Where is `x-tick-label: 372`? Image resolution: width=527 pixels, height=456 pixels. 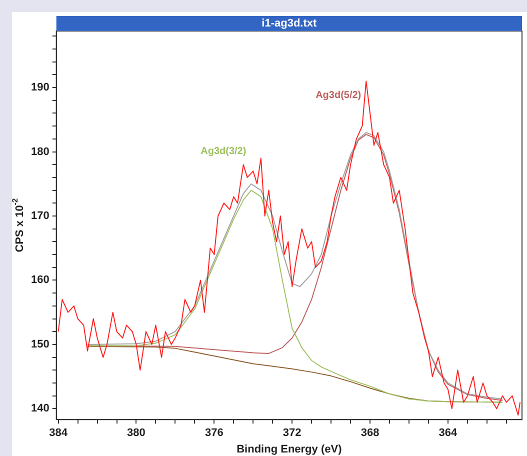 x-tick-label: 372 is located at coordinates (292, 433).